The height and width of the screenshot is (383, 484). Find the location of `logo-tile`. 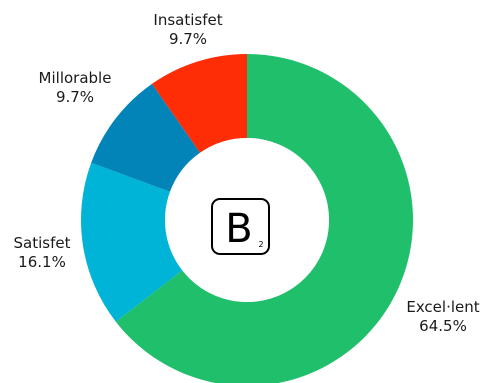

logo-tile is located at coordinates (240, 226).